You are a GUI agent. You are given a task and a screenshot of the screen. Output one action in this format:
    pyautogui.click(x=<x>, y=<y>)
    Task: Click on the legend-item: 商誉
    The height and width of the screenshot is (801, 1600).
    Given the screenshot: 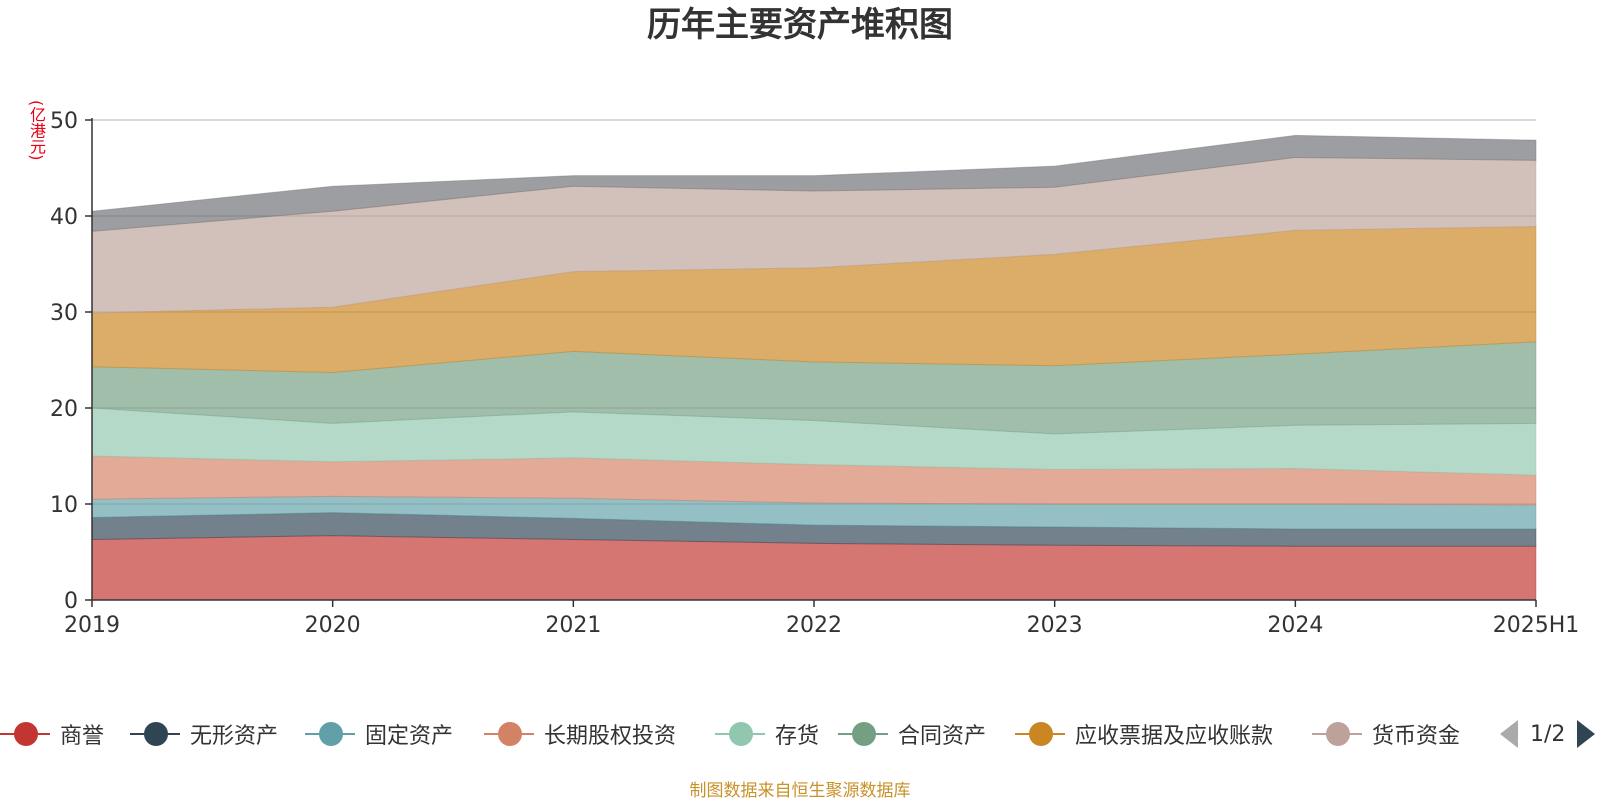 What is the action you would take?
    pyautogui.click(x=52, y=734)
    